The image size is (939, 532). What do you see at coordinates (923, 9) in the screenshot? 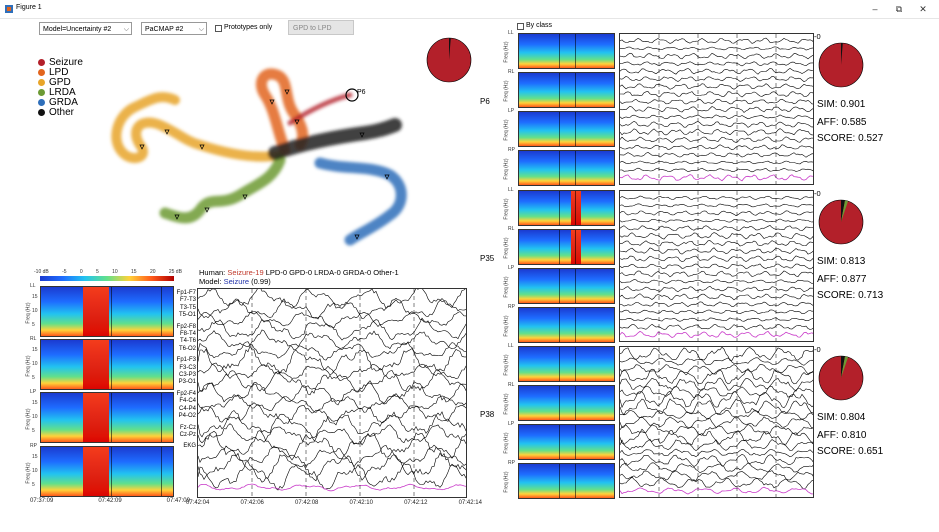
I see `close-button: ✕` at bounding box center [923, 9].